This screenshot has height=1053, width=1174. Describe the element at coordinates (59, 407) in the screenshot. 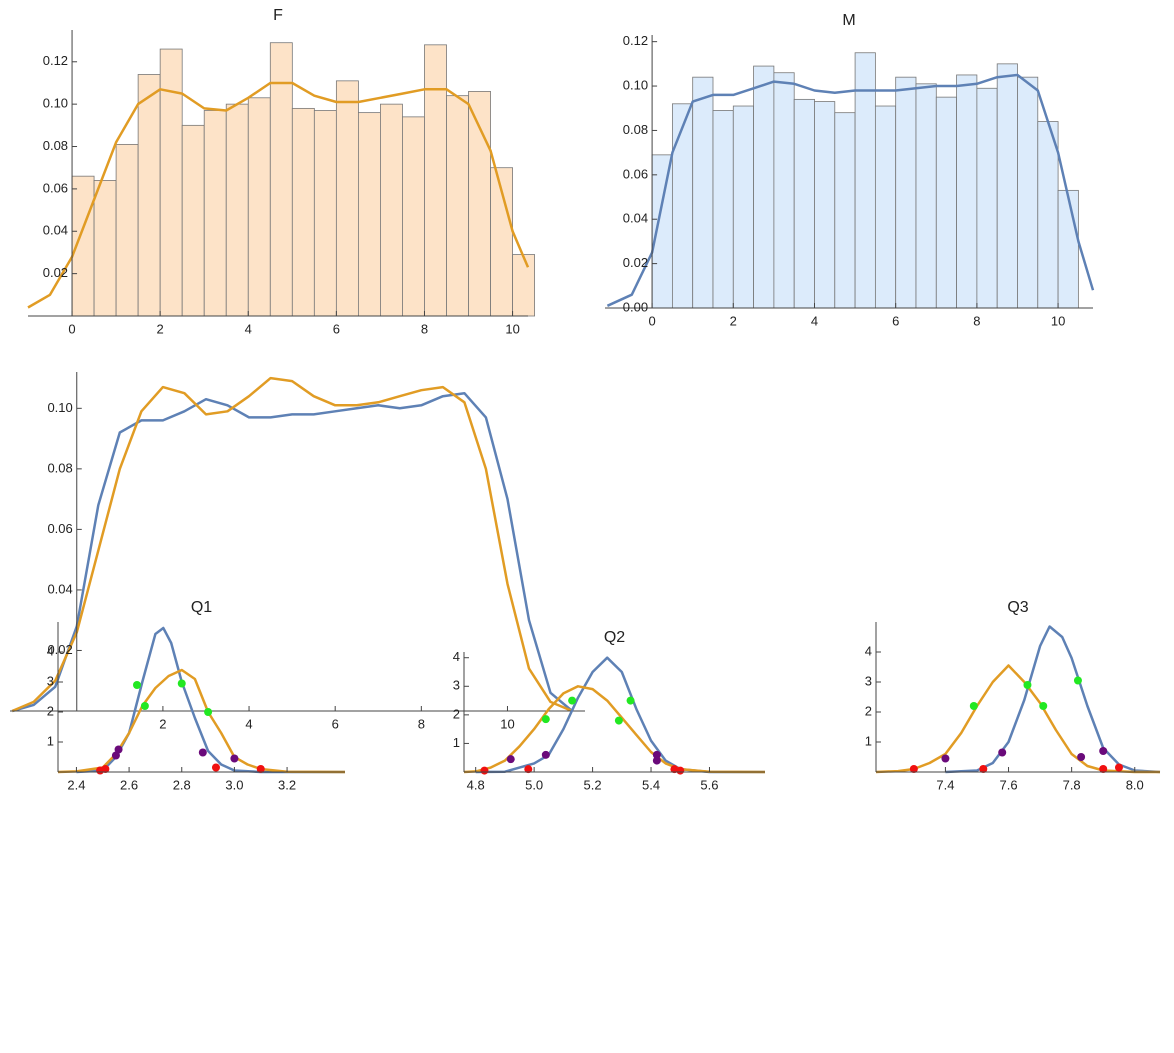

I see `y-tick-label: 0.10` at that location.